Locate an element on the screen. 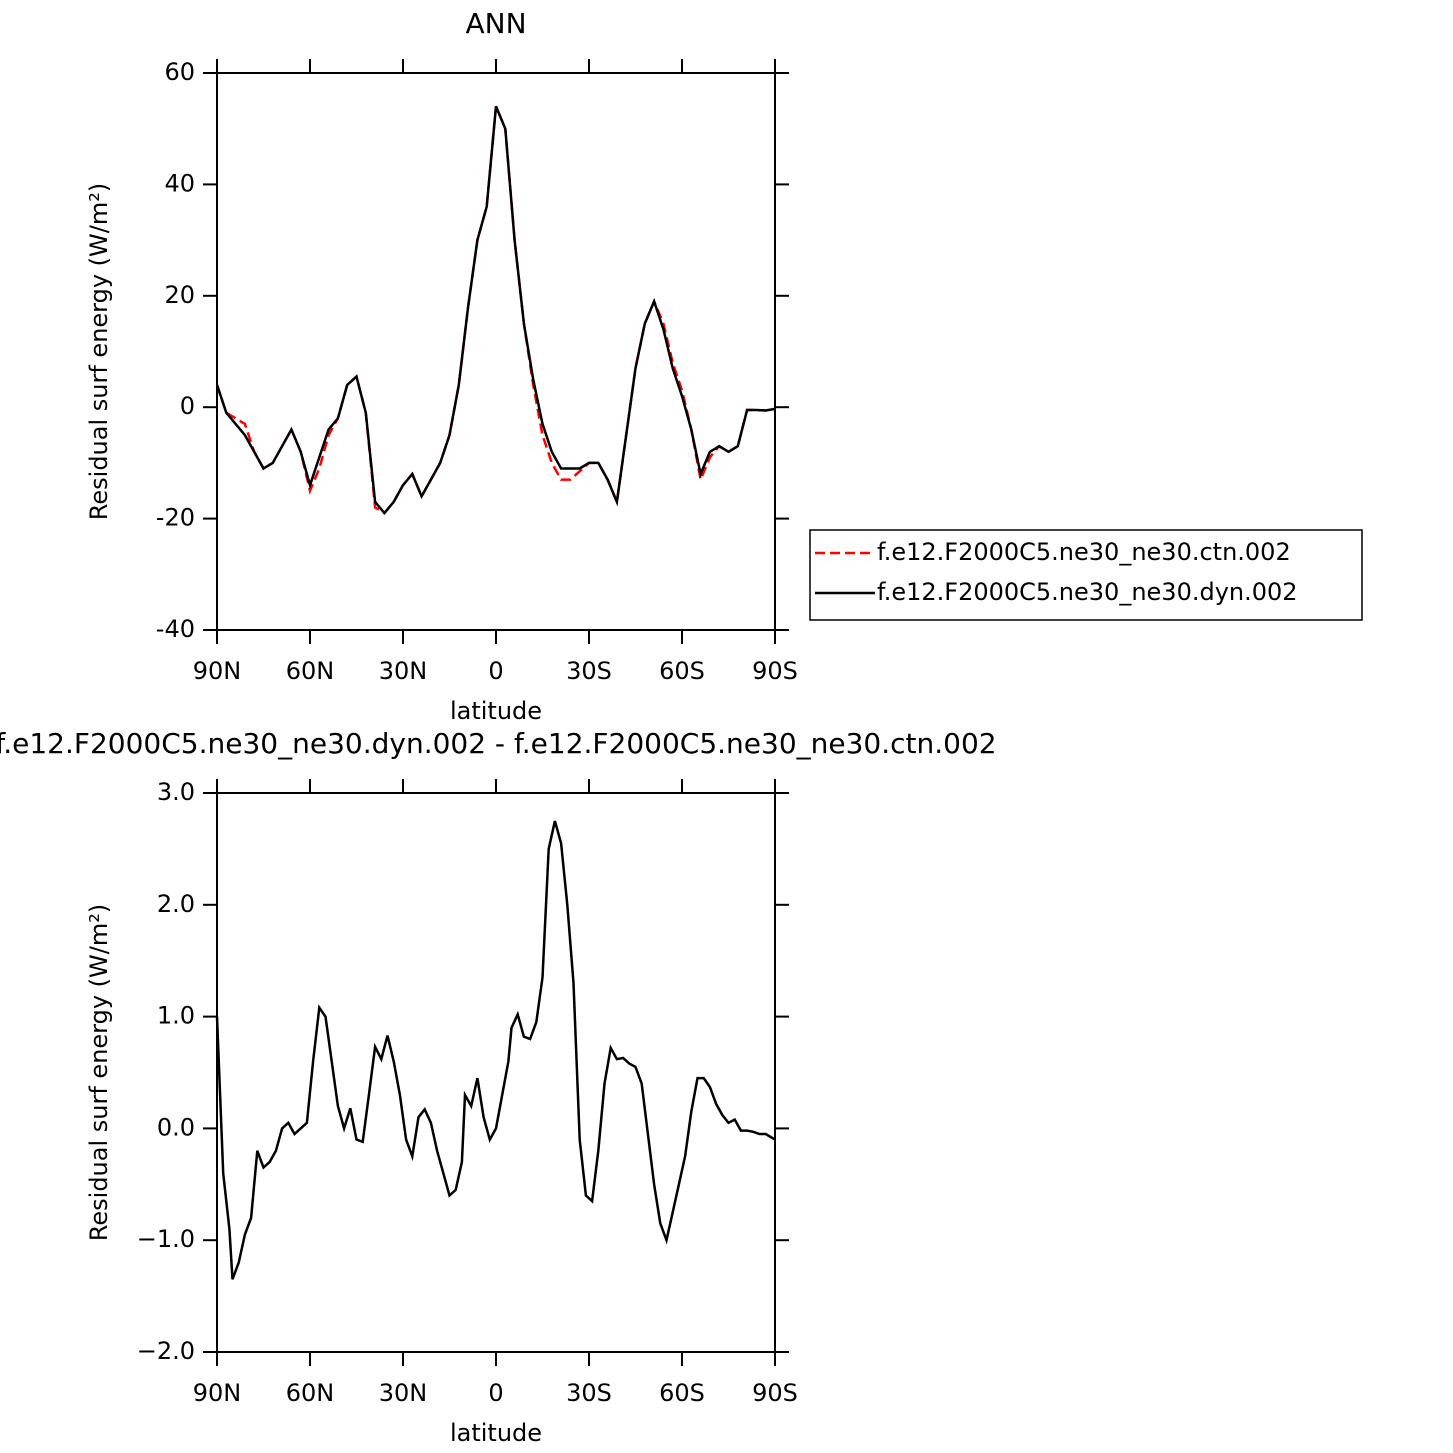 The image size is (1453, 1453). y-tick-label: -40 is located at coordinates (175, 629).